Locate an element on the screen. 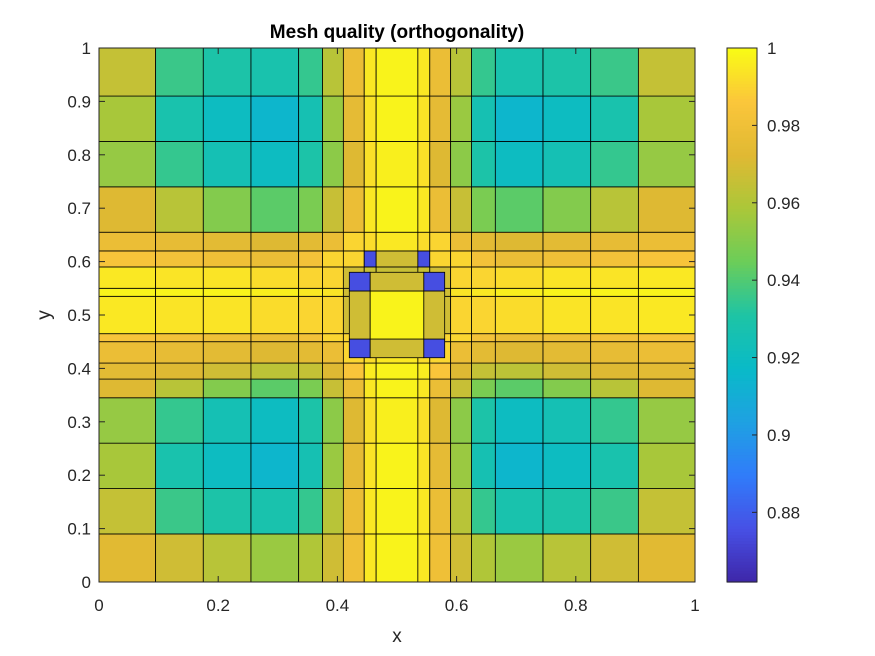 This screenshot has width=875, height=656. x-tick-label: 0.4 is located at coordinates (338, 605).